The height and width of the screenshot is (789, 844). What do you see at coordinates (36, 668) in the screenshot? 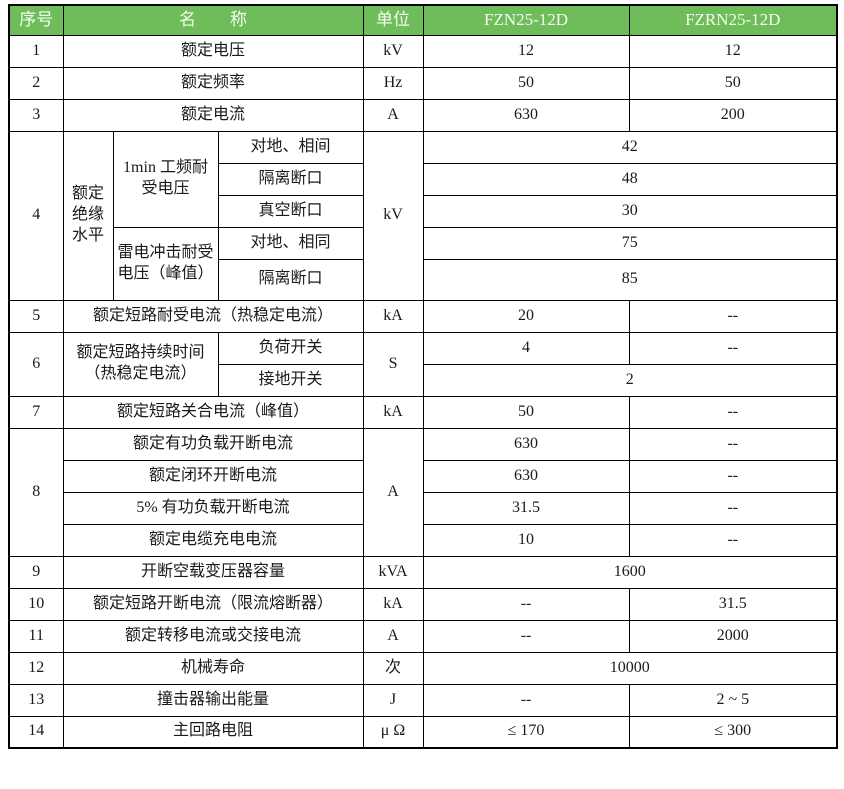
I see `row12-serial: 12` at bounding box center [36, 668].